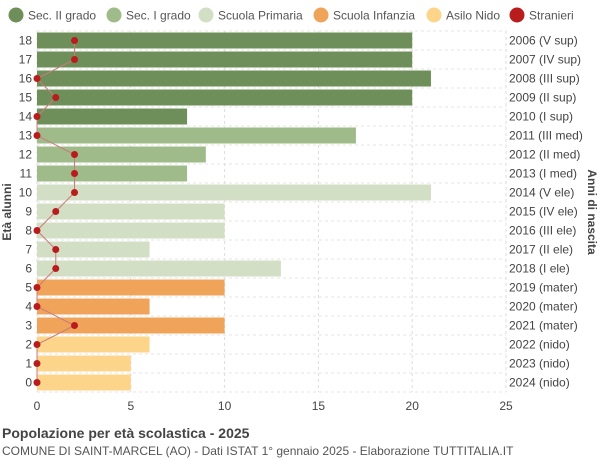 This screenshot has width=600, height=460. What do you see at coordinates (26, 136) in the screenshot?
I see `y-tick-label-age: 13` at bounding box center [26, 136].